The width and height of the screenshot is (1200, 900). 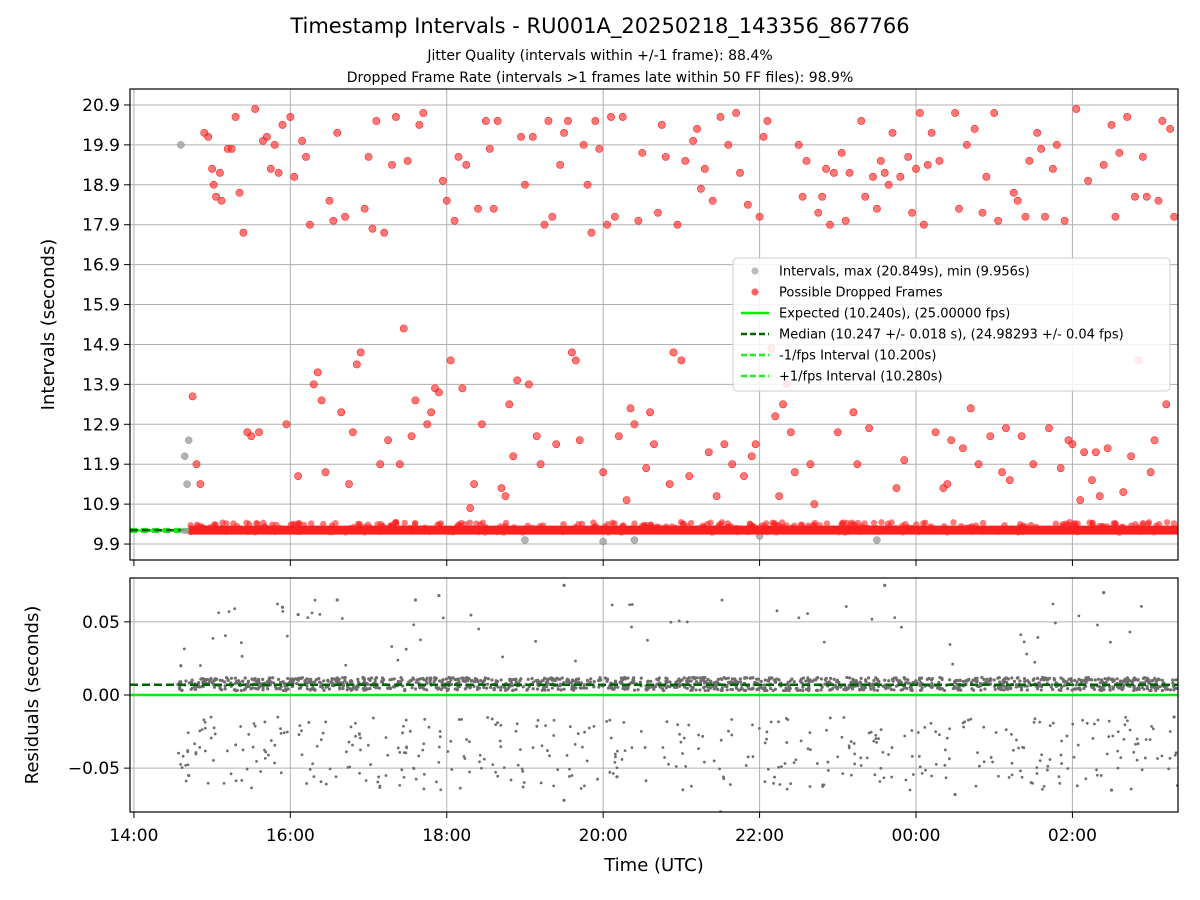 What do you see at coordinates (861, 293) in the screenshot?
I see `legend-label: Possible Dropped Frames` at bounding box center [861, 293].